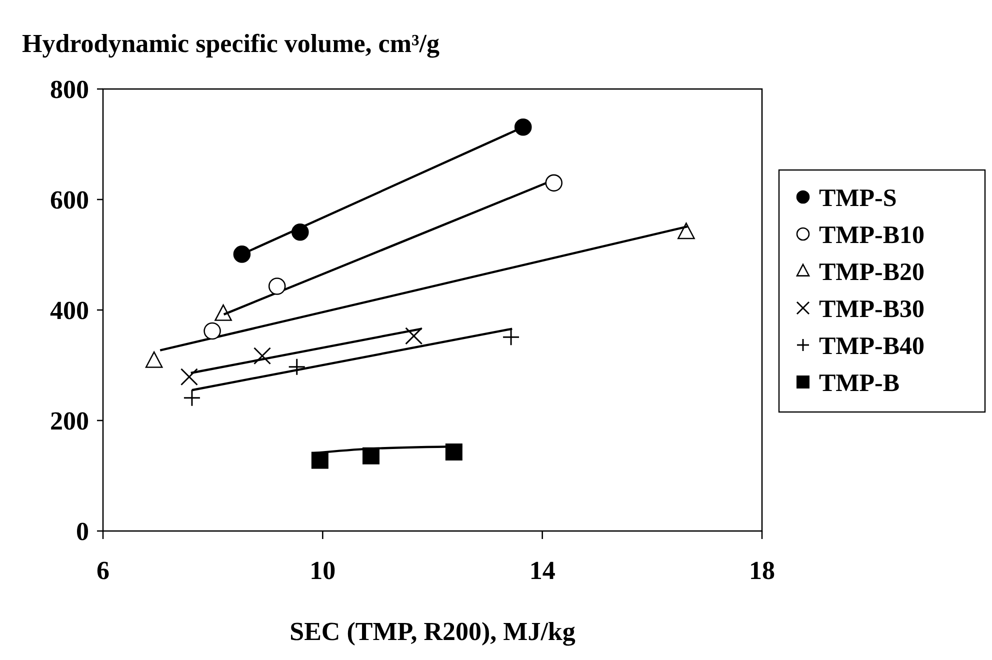 The image size is (992, 660). Describe the element at coordinates (872, 309) in the screenshot. I see `legend-label: TMP-B30` at that location.